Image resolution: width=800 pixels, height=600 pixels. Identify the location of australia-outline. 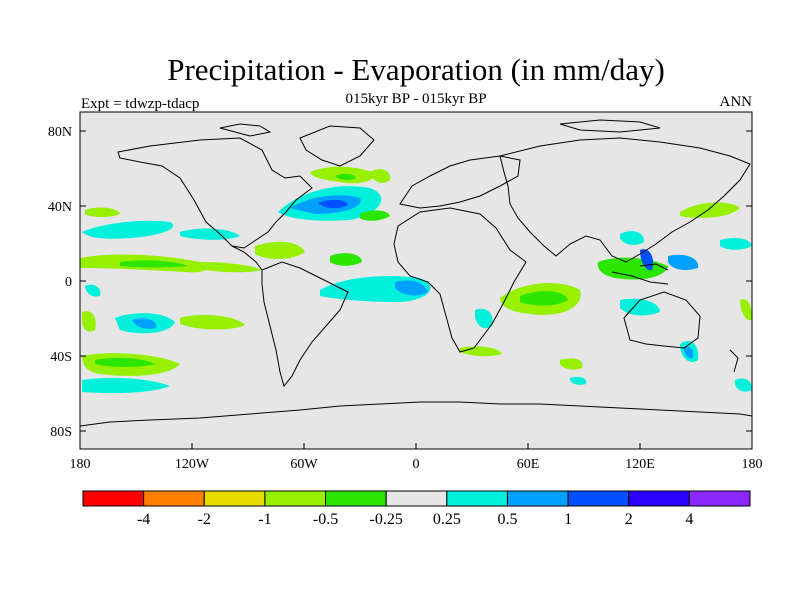
(662, 320).